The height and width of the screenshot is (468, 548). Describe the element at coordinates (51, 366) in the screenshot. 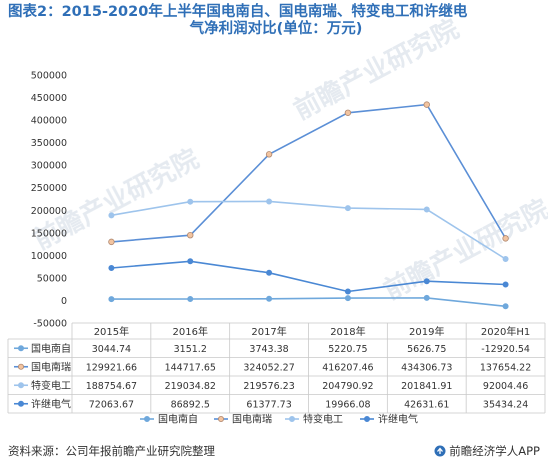

I see `table-series-name: 国电南瑞` at that location.